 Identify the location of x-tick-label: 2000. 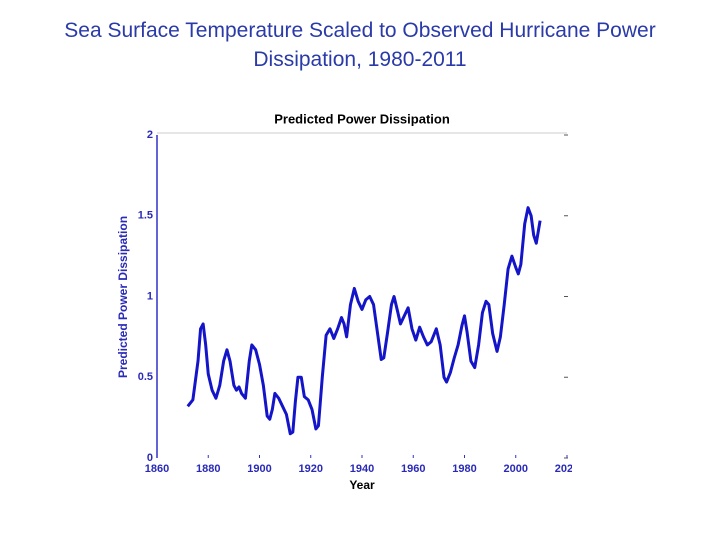
(516, 469).